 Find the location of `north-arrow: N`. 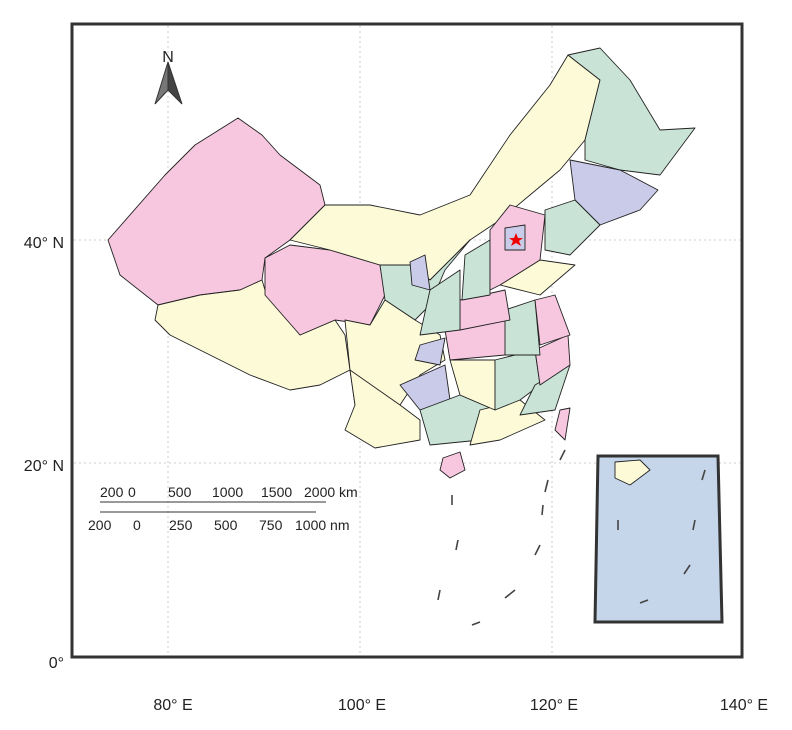

north-arrow: N is located at coordinates (168, 77).